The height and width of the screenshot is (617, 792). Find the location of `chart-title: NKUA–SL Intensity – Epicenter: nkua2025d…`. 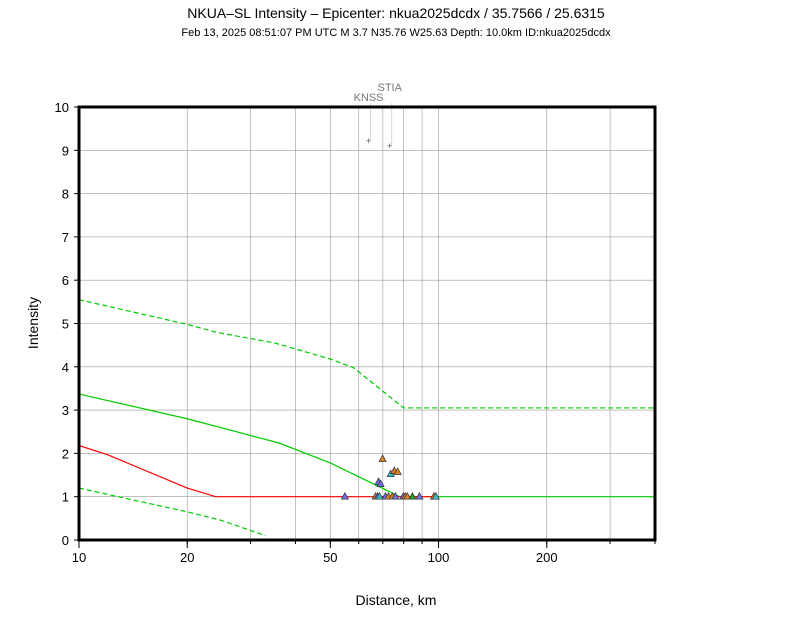

chart-title: NKUA–SL Intensity – Epicenter: nkua2025d… is located at coordinates (396, 13).